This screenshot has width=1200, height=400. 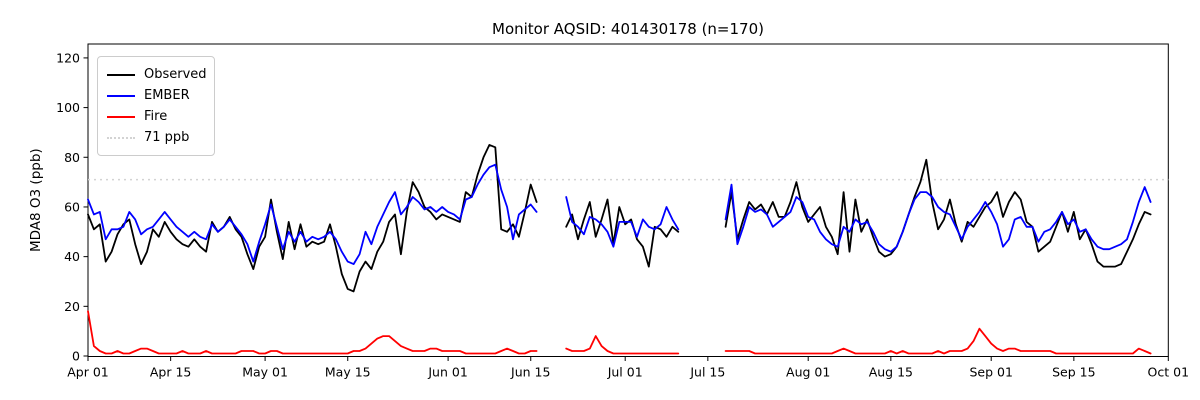 I want to click on legend-item-fire: Fire, so click(x=156, y=116).